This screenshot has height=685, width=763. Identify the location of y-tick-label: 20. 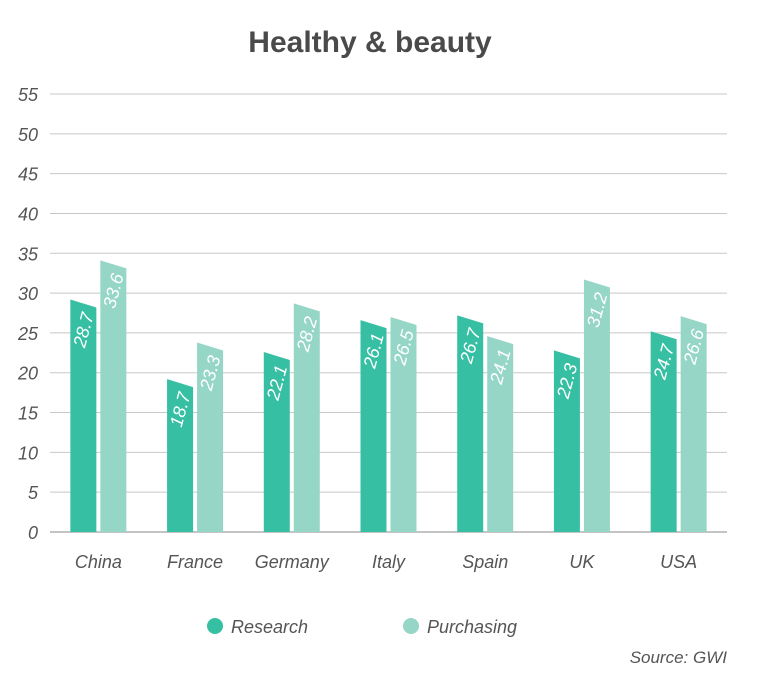
(27, 374).